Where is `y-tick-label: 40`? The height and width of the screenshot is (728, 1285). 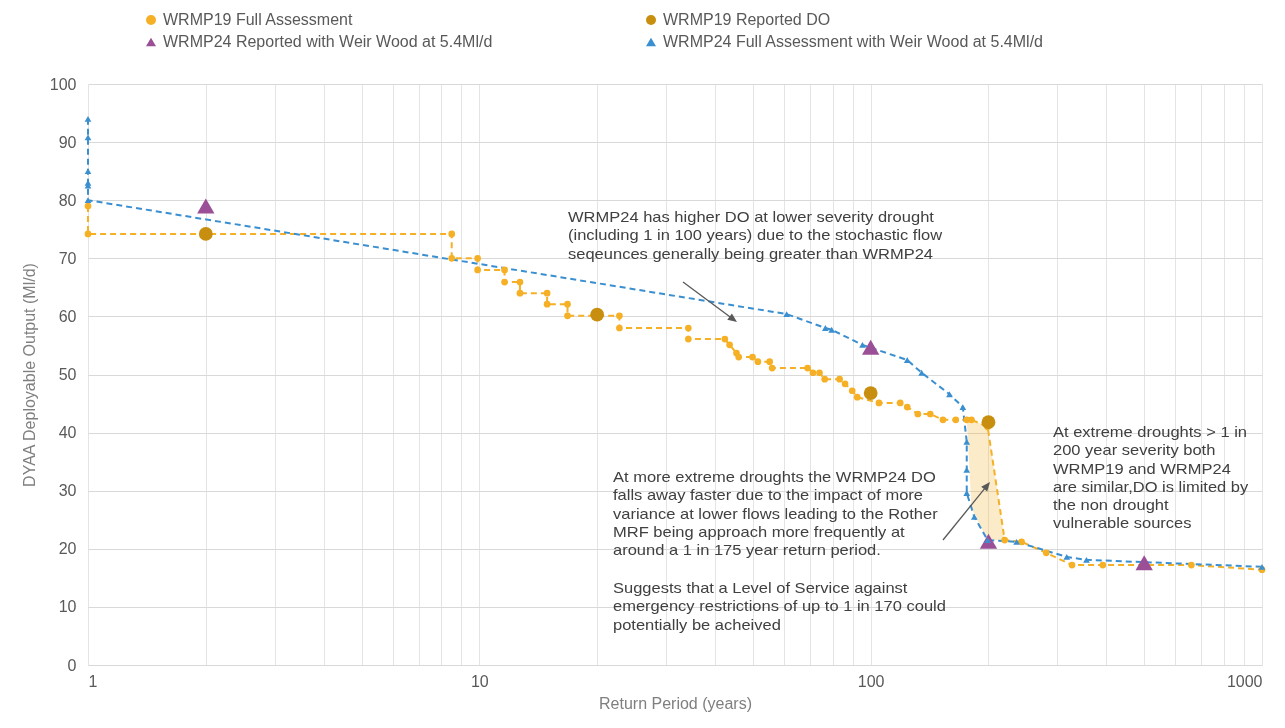 y-tick-label: 40 is located at coordinates (67, 433).